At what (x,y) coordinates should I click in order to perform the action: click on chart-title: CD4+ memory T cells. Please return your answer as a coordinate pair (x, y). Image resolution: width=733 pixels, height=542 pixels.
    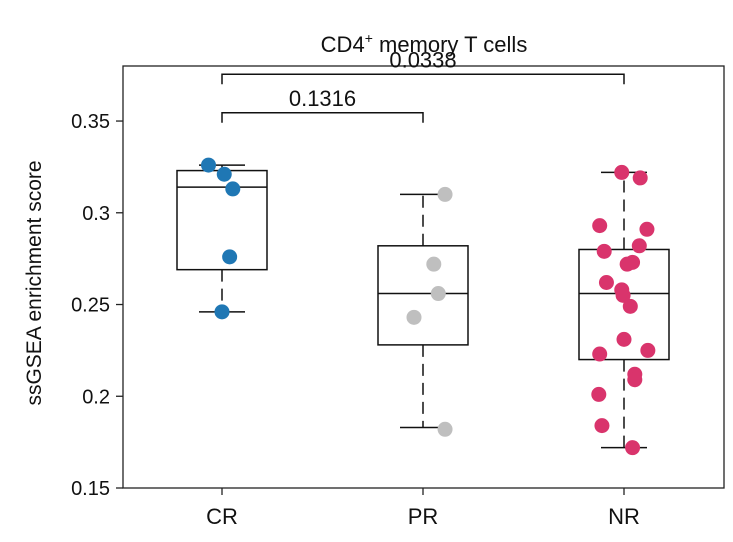
    Looking at the image, I should click on (424, 43).